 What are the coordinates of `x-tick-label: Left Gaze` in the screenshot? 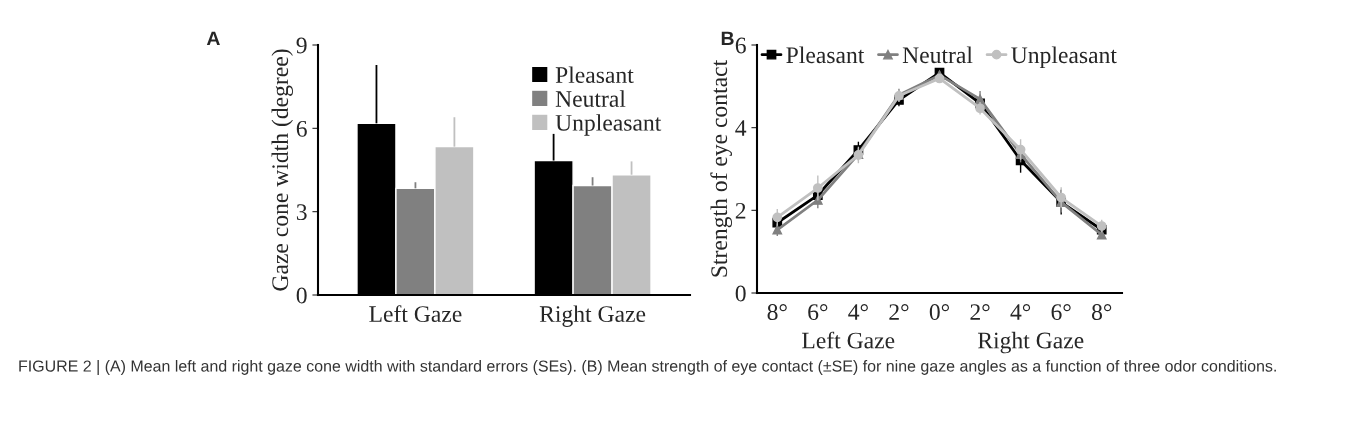 It's located at (415, 314).